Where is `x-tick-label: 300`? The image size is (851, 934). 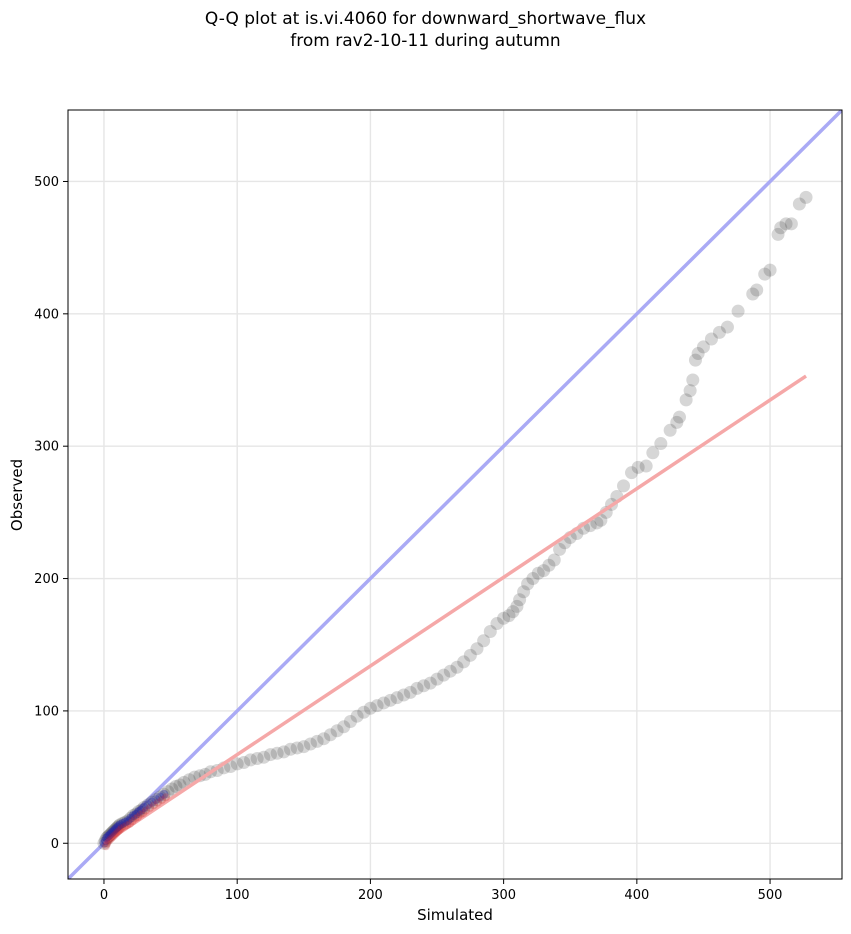 x-tick-label: 300 is located at coordinates (503, 895).